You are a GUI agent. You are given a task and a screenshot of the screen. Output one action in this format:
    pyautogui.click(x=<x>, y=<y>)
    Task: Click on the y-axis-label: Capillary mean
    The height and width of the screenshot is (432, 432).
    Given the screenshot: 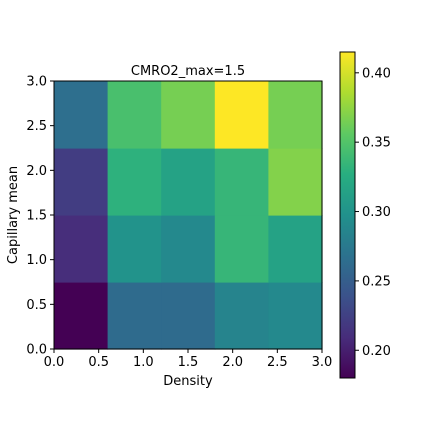 What is the action you would take?
    pyautogui.click(x=13, y=215)
    